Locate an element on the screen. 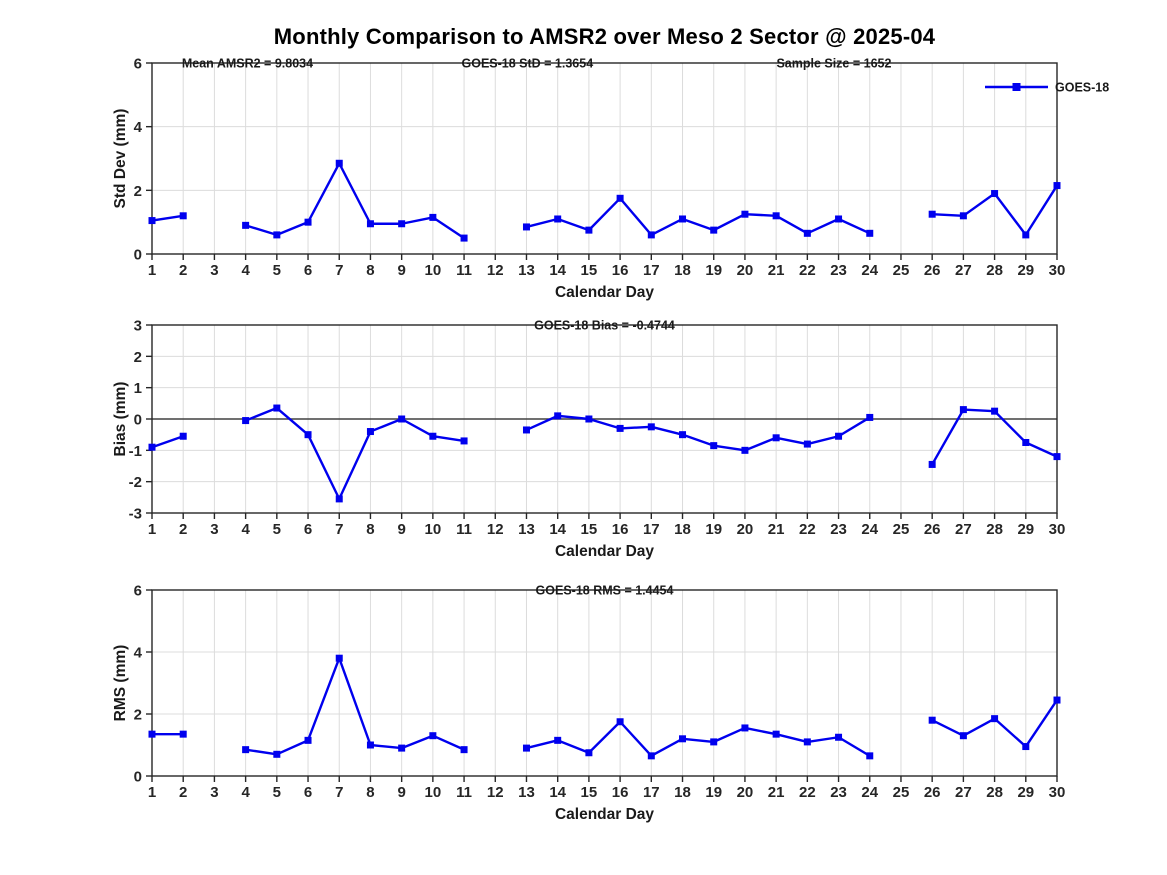  x-axis-label: Calendar Day is located at coordinates (604, 551).